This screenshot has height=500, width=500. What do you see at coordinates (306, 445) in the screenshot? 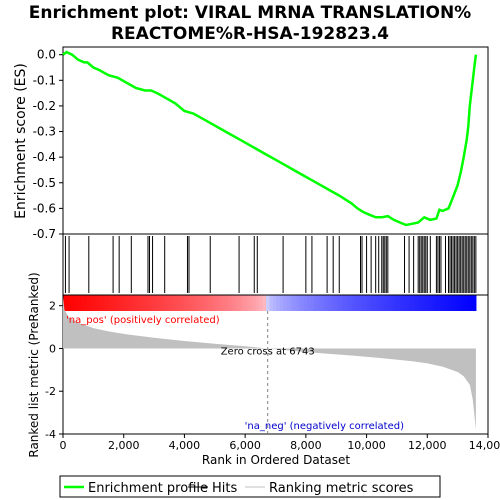
I see `rank-x-tick-label: 8,000` at bounding box center [306, 445].